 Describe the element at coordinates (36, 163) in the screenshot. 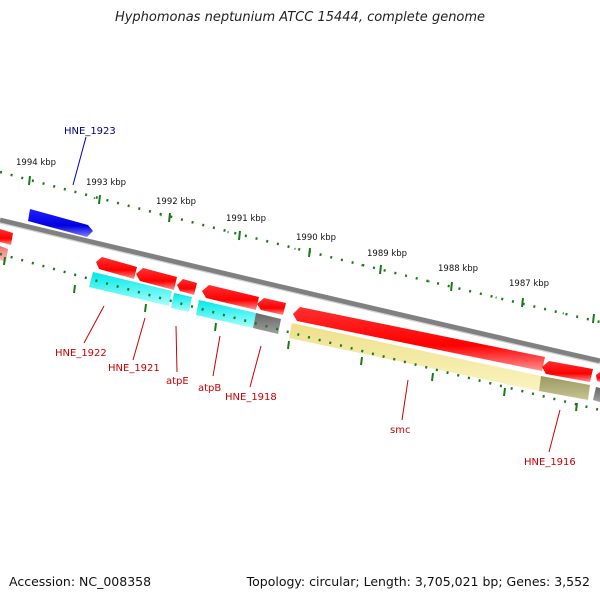

I see `ruler-label-1994: 1994 kbp` at that location.